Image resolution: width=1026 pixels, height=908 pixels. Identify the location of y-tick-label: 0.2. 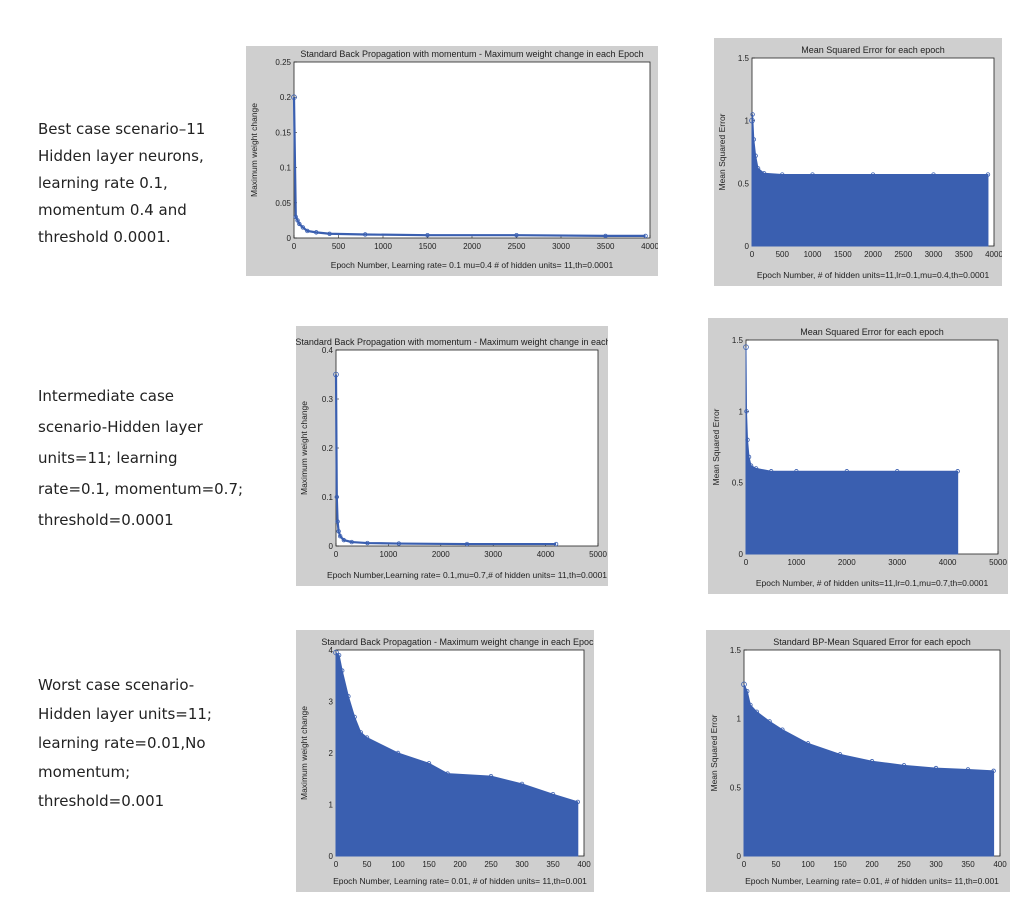
(328, 448).